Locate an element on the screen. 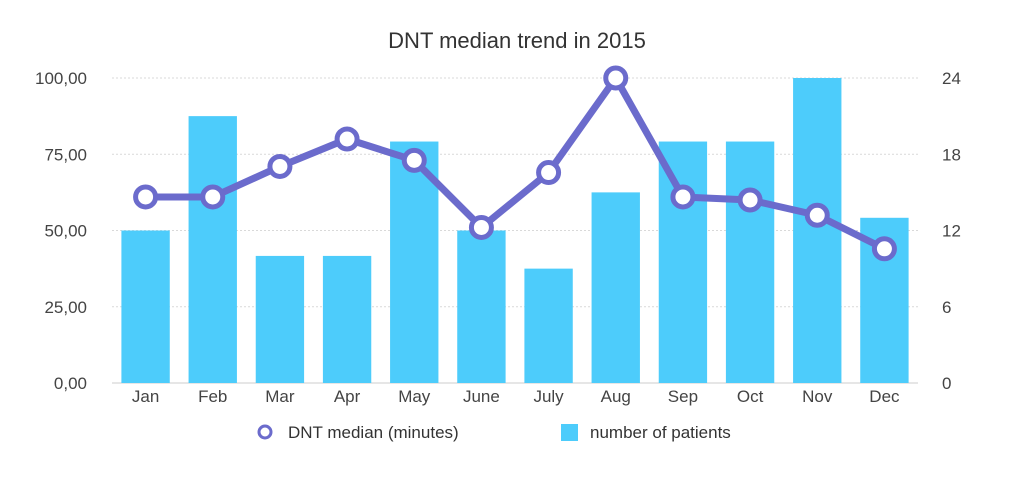 The width and height of the screenshot is (1024, 497). left-y-tick-label: 75,00 is located at coordinates (65, 154).